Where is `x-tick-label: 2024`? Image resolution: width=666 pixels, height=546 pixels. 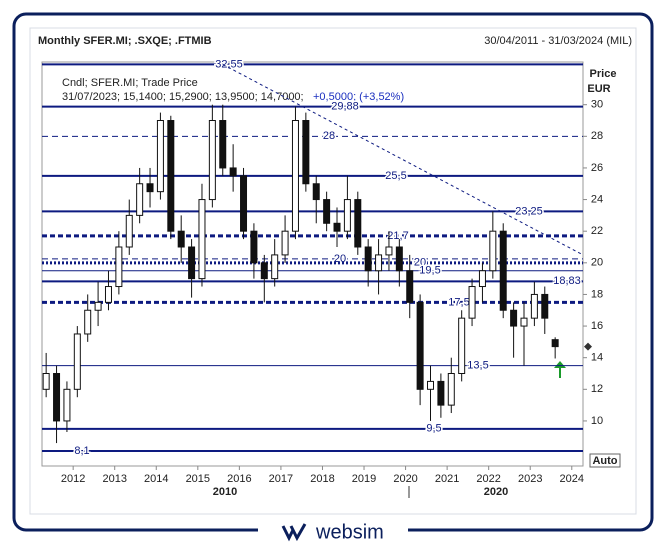
x-tick-label: 2024 is located at coordinates (572, 479).